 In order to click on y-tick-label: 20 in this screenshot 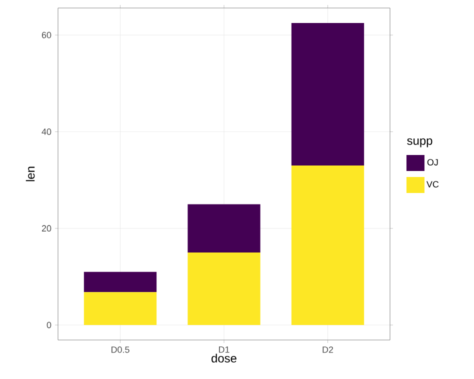, I will do `click(47, 228)`.